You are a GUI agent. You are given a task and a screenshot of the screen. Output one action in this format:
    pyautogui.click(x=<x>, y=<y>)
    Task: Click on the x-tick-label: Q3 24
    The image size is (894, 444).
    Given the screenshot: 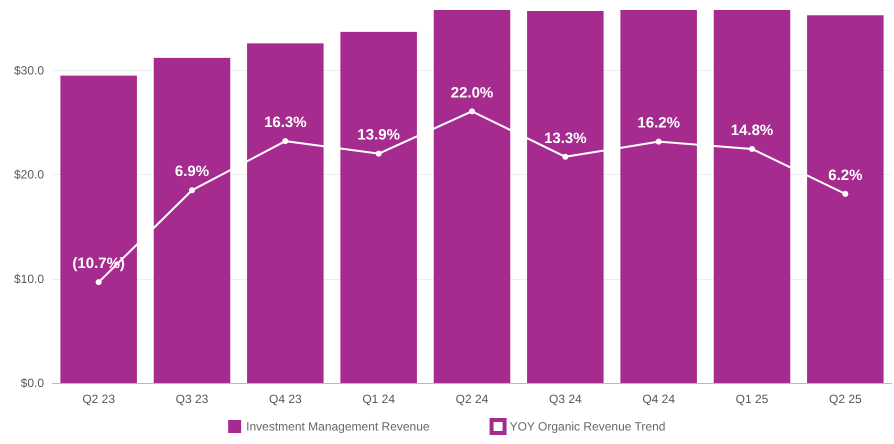 What is the action you would take?
    pyautogui.click(x=565, y=399)
    